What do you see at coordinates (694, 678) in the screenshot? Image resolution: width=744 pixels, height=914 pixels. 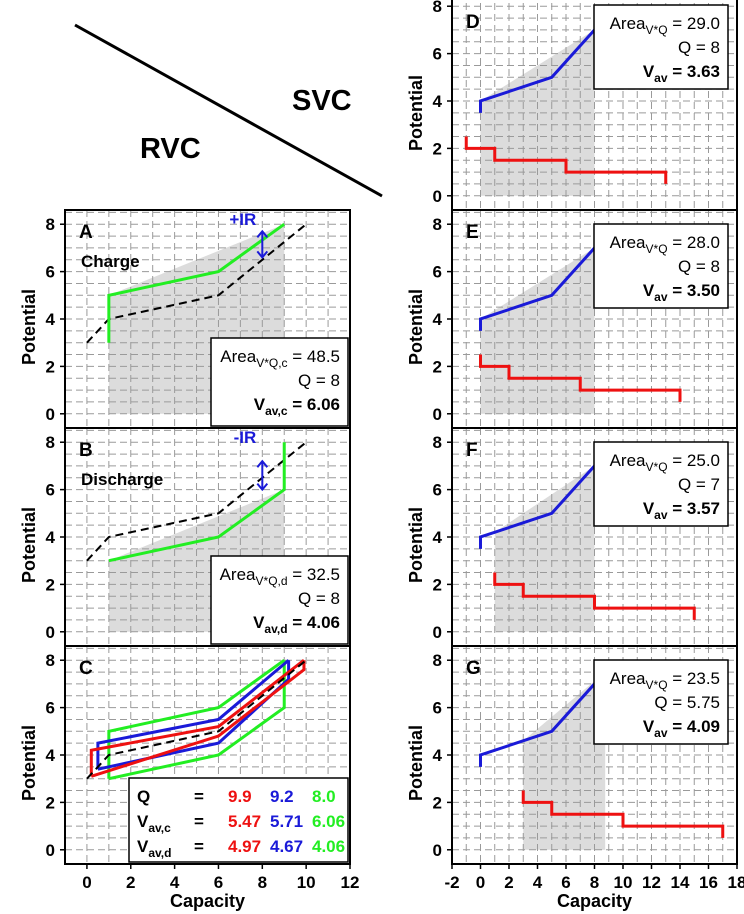 I see `area-value: = 23.5` at bounding box center [694, 678].